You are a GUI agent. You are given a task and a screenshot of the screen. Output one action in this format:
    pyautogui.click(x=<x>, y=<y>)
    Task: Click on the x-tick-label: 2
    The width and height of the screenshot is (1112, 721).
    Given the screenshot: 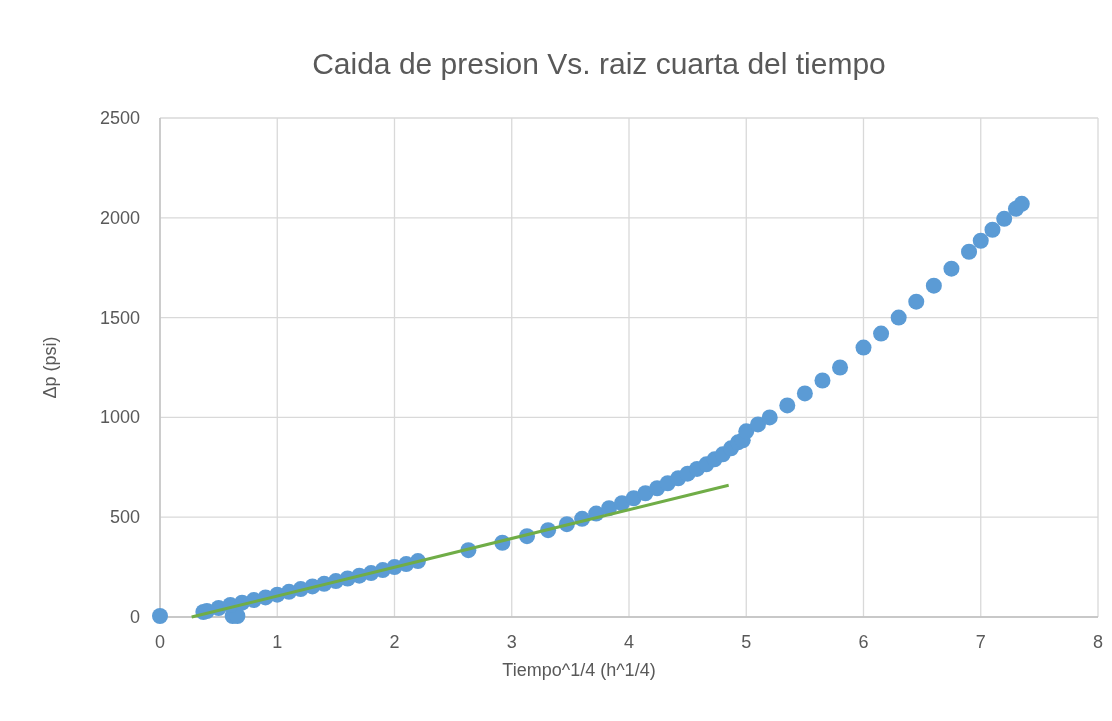 What is the action you would take?
    pyautogui.click(x=394, y=642)
    